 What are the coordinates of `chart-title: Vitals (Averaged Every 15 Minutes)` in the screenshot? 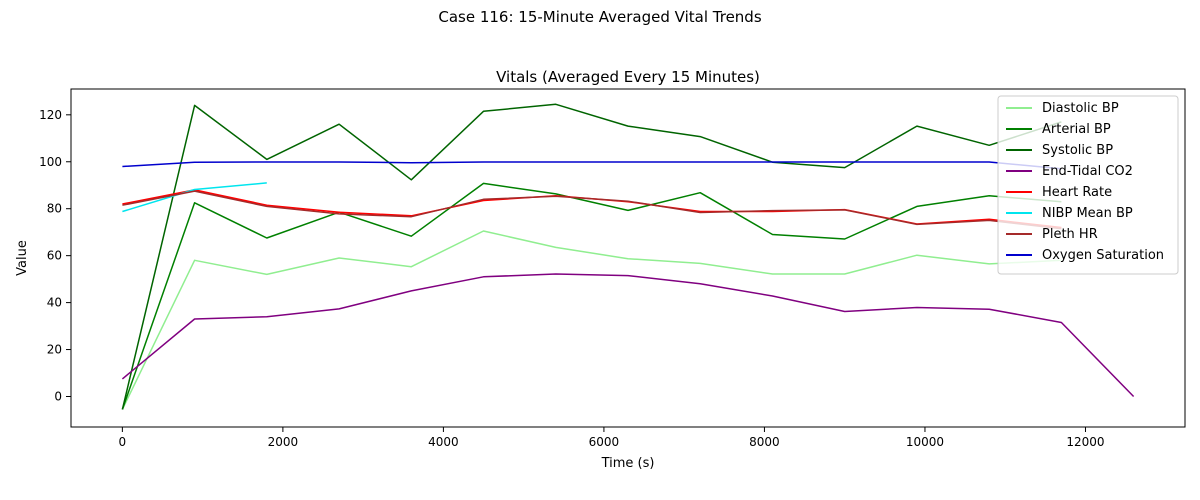 It's located at (628, 77).